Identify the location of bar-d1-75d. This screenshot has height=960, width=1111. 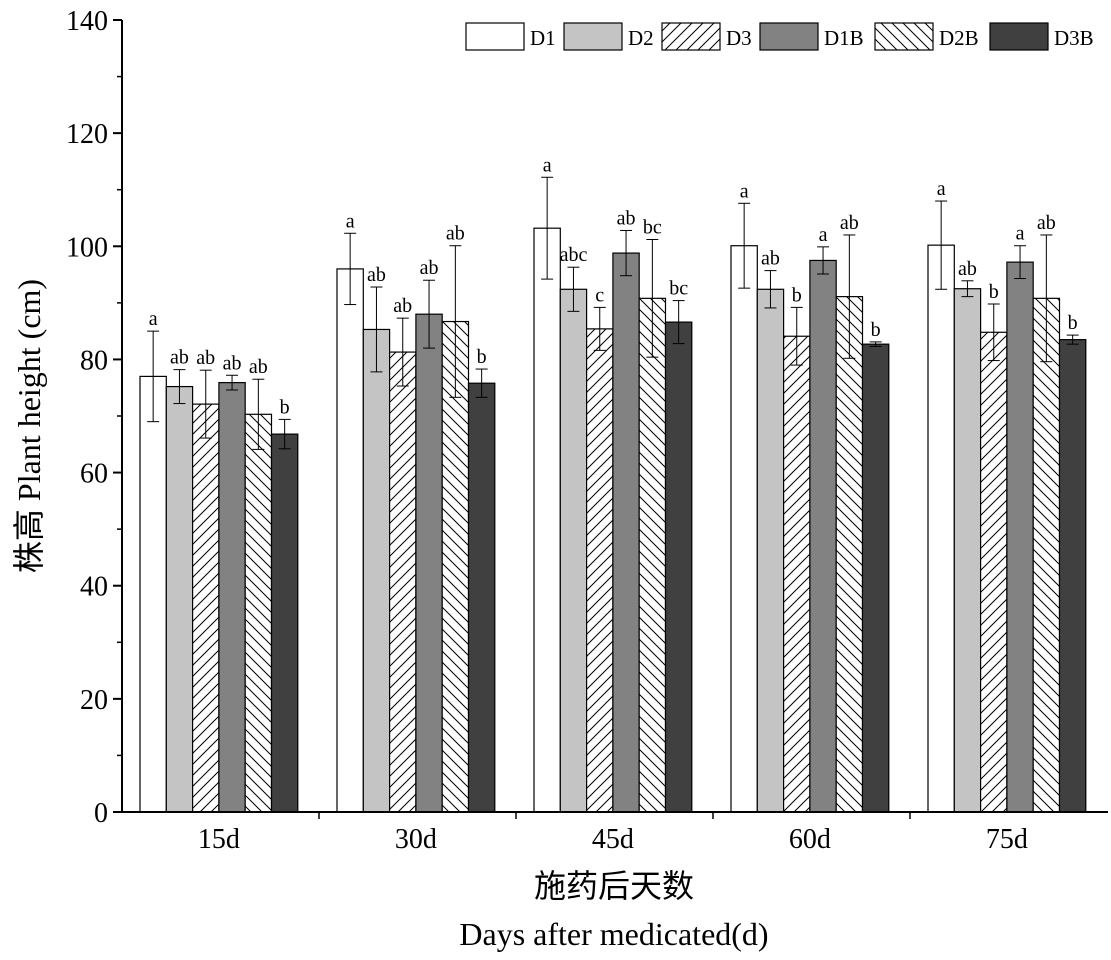
(941, 528).